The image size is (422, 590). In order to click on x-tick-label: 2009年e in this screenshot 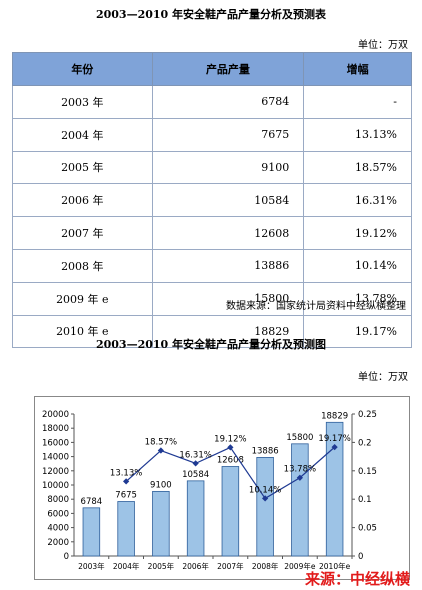, I will do `click(300, 566)`.